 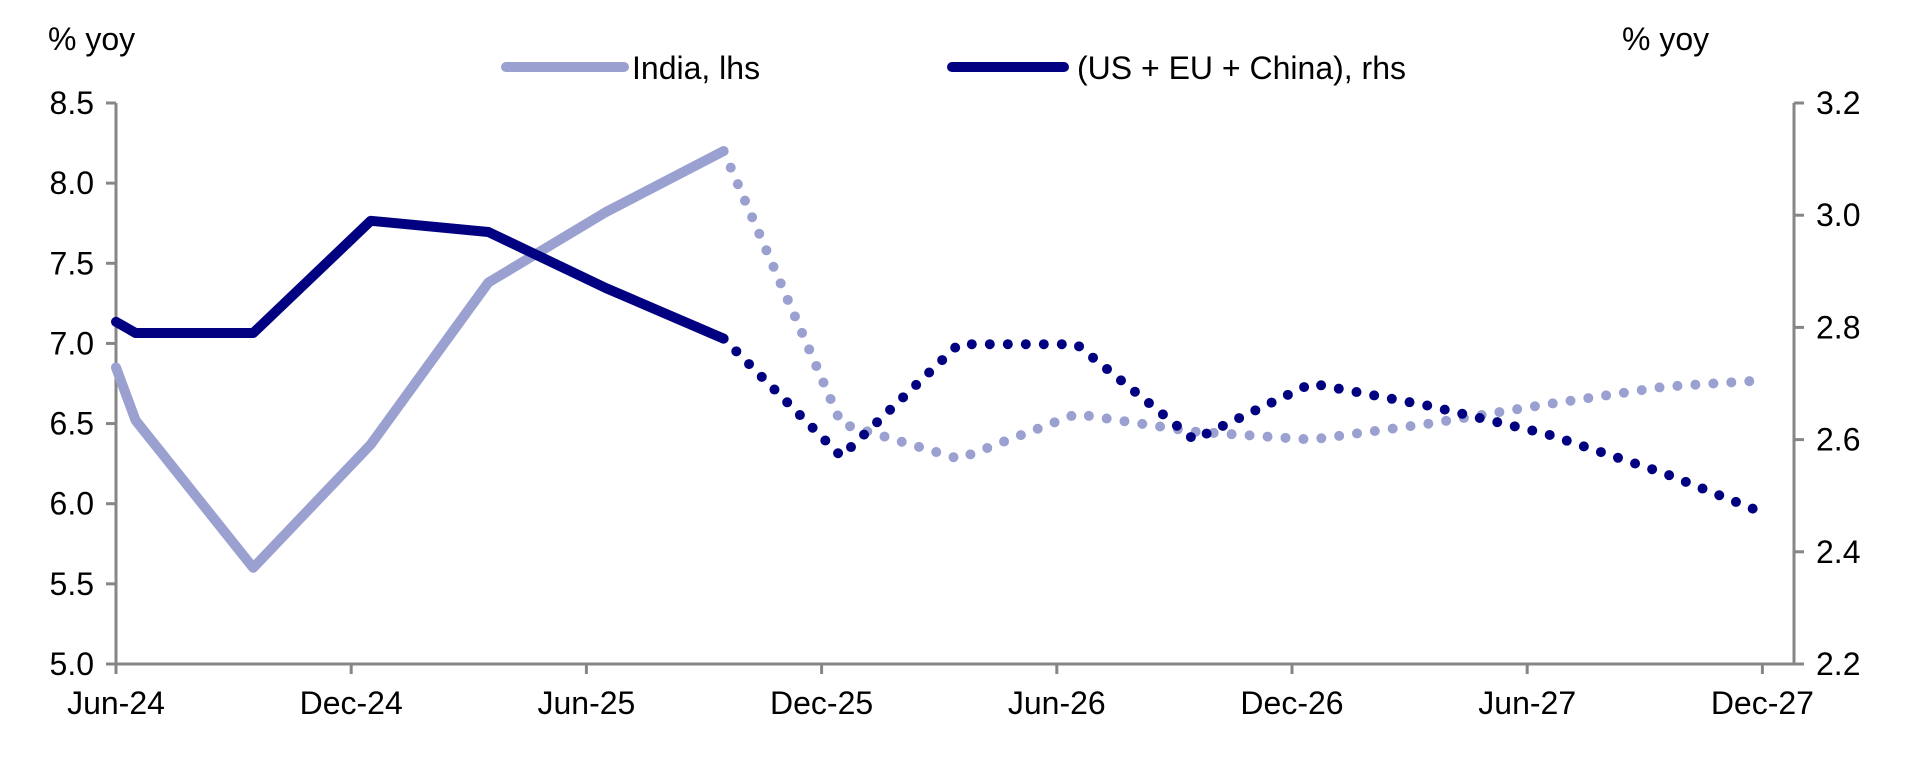 I want to click on x-tick-label: Jun-25, so click(x=586, y=703).